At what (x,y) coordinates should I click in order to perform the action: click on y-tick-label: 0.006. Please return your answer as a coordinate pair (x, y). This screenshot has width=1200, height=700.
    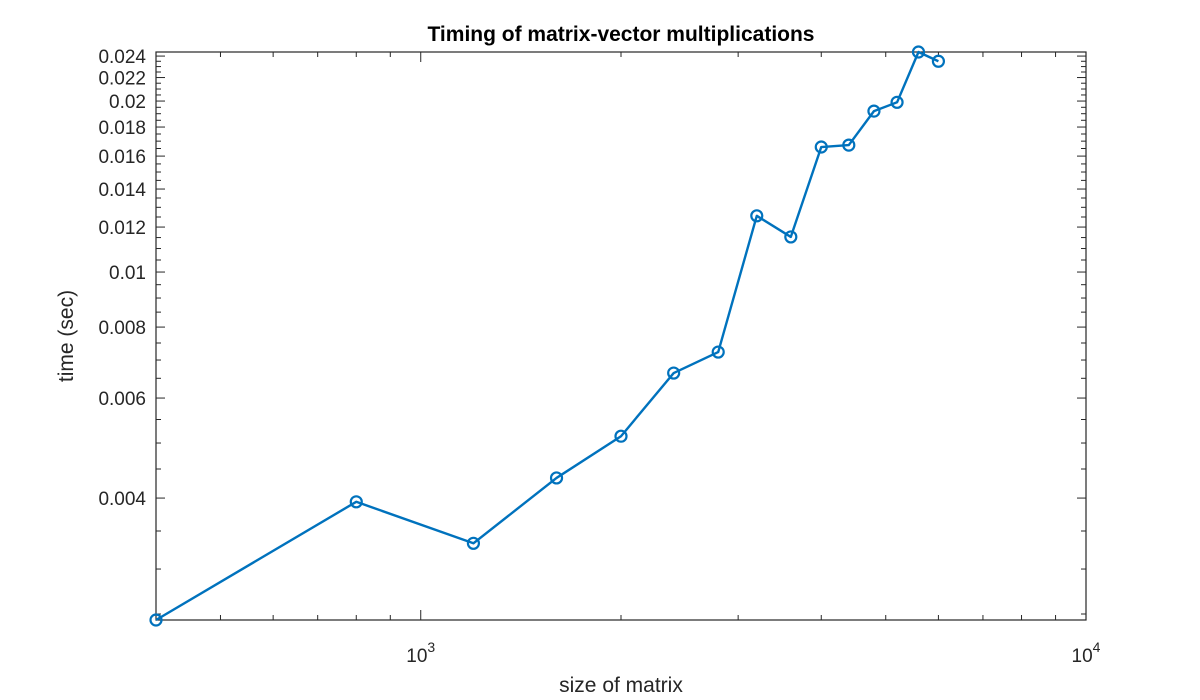
    Looking at the image, I should click on (122, 399).